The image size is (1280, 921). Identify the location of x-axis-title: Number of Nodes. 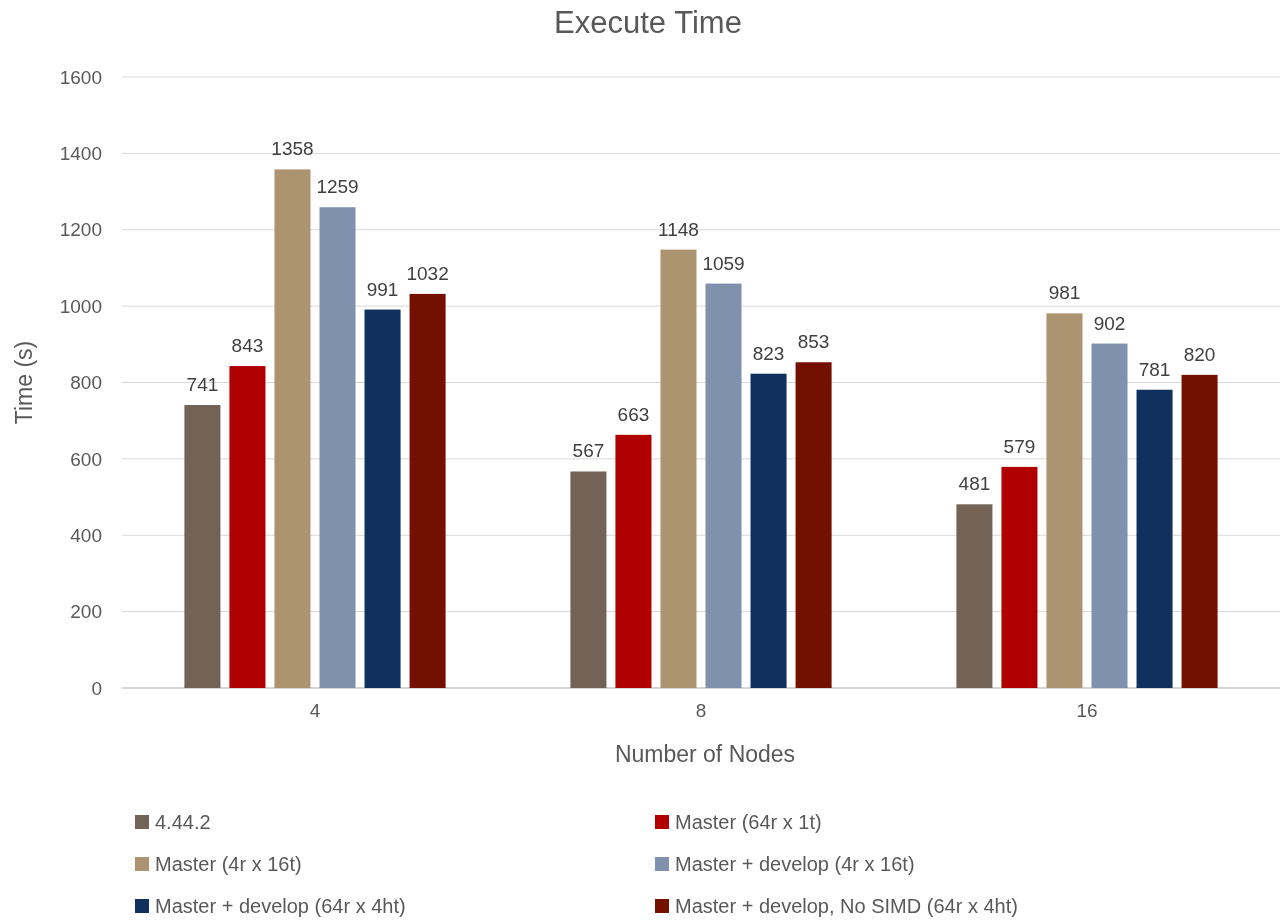
(705, 754).